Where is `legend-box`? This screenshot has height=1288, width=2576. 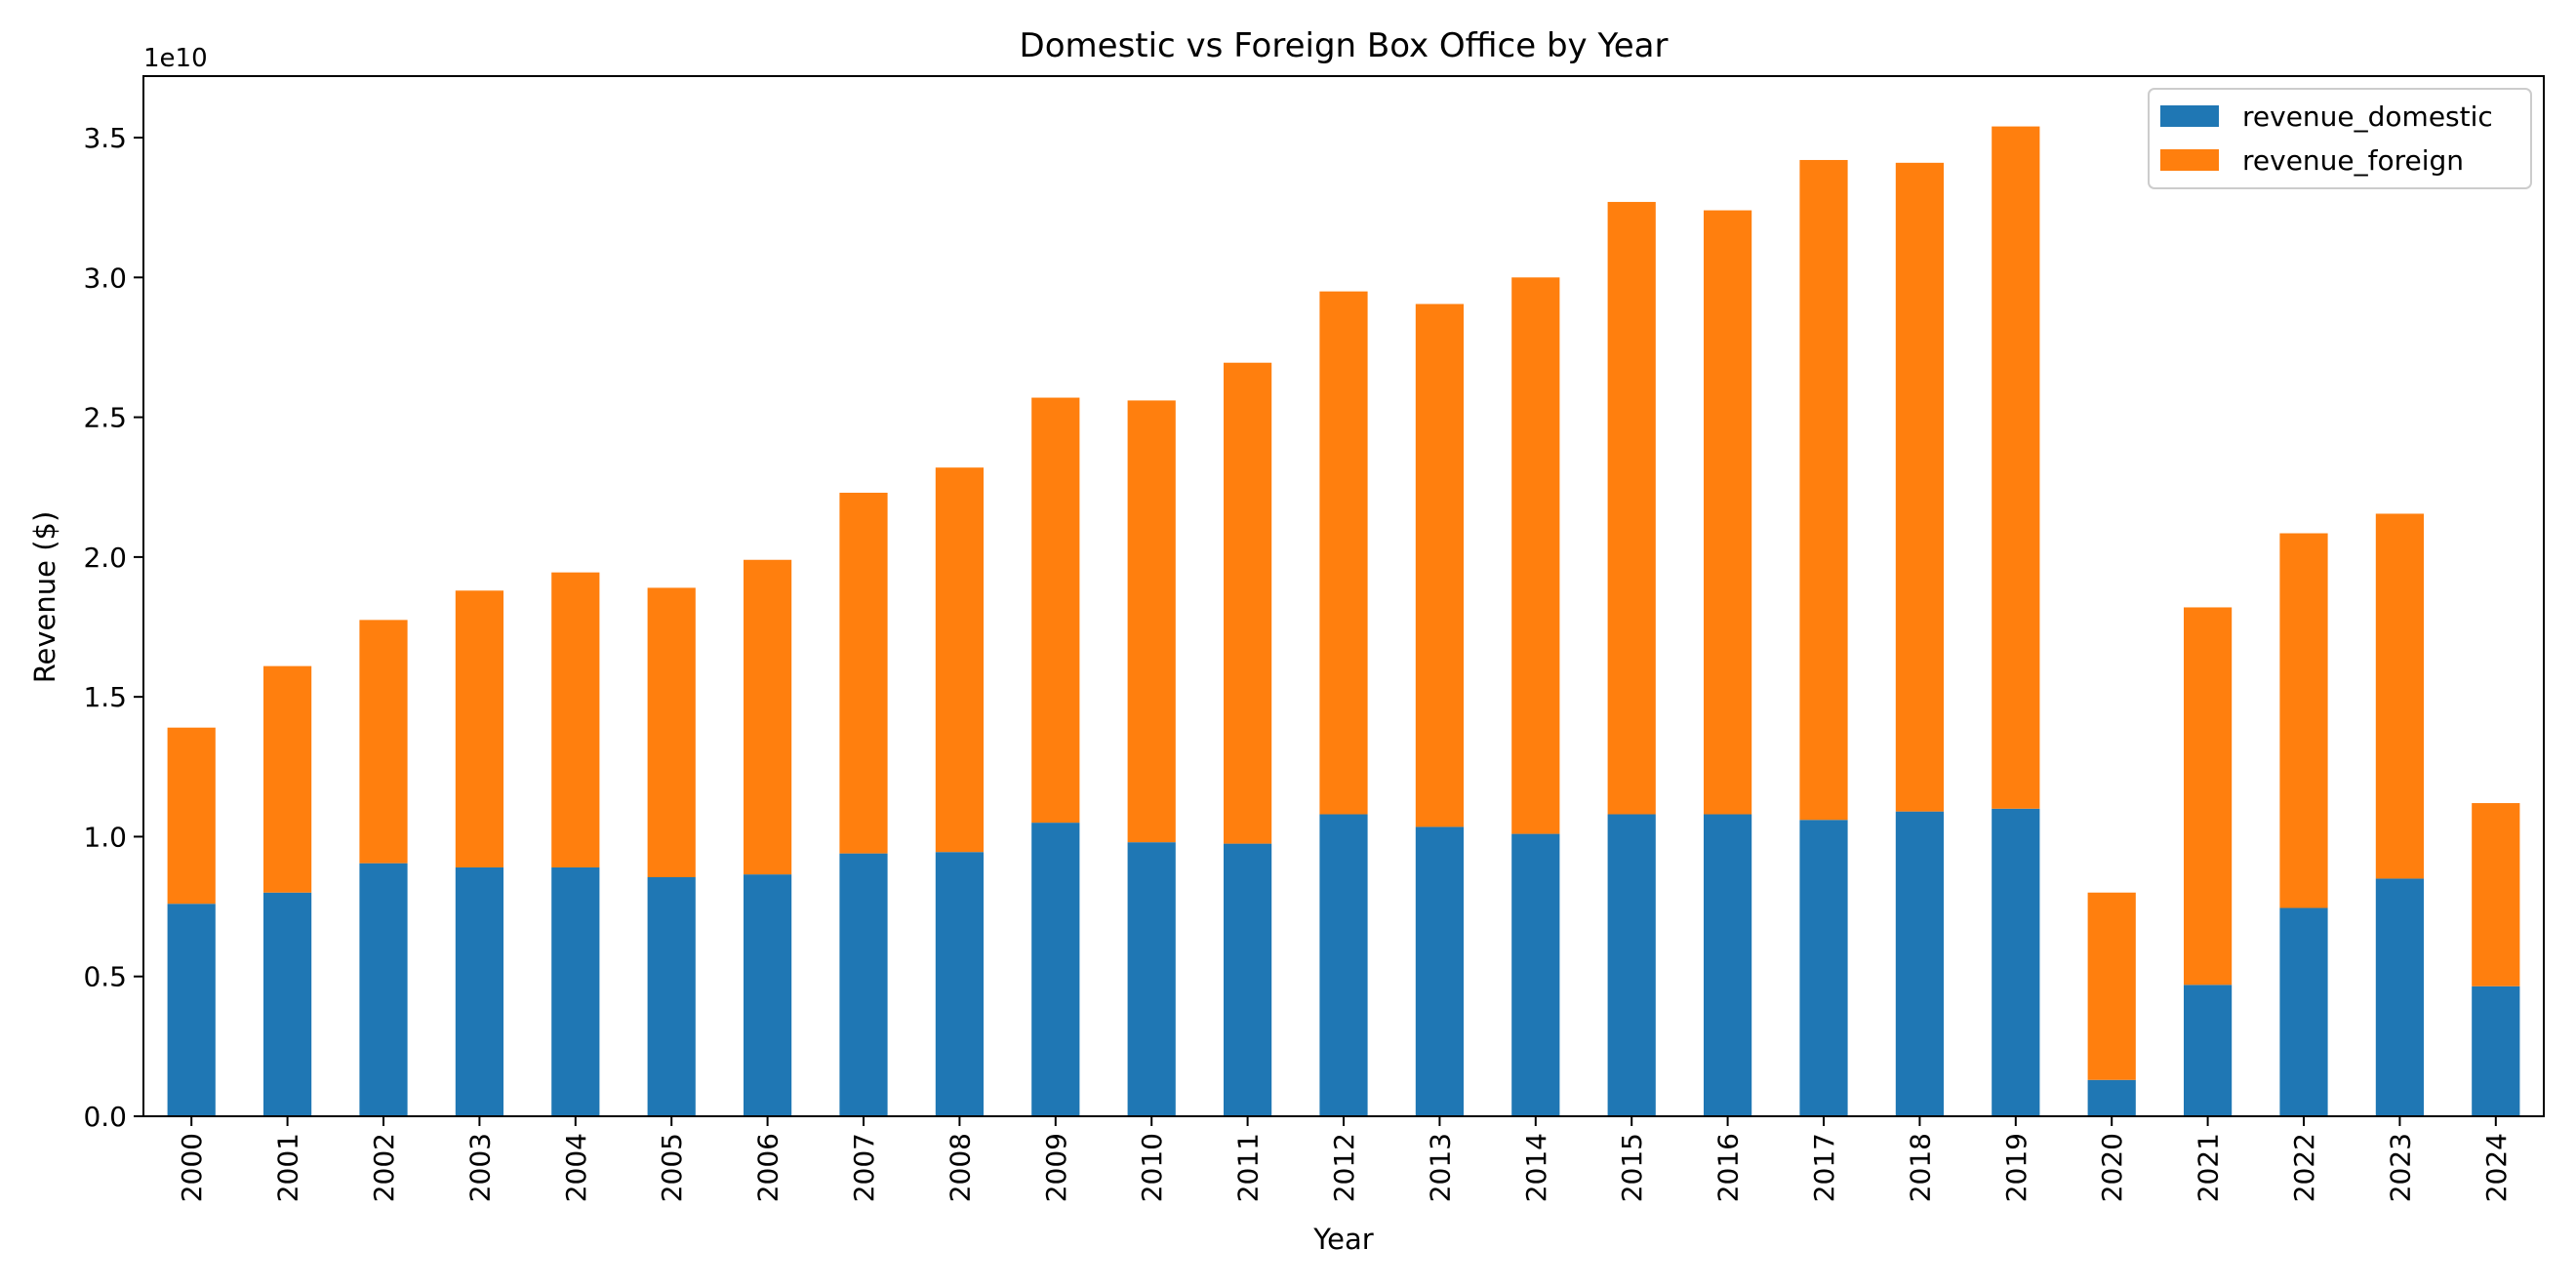
legend-box is located at coordinates (2340, 138).